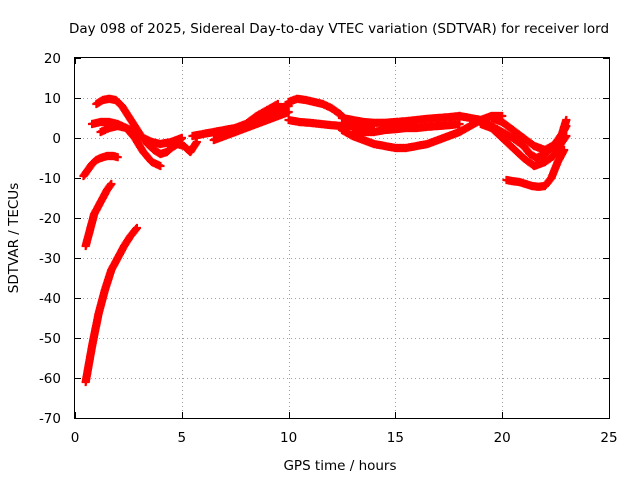  What do you see at coordinates (50, 259) in the screenshot?
I see `y-tick-label: -30` at bounding box center [50, 259].